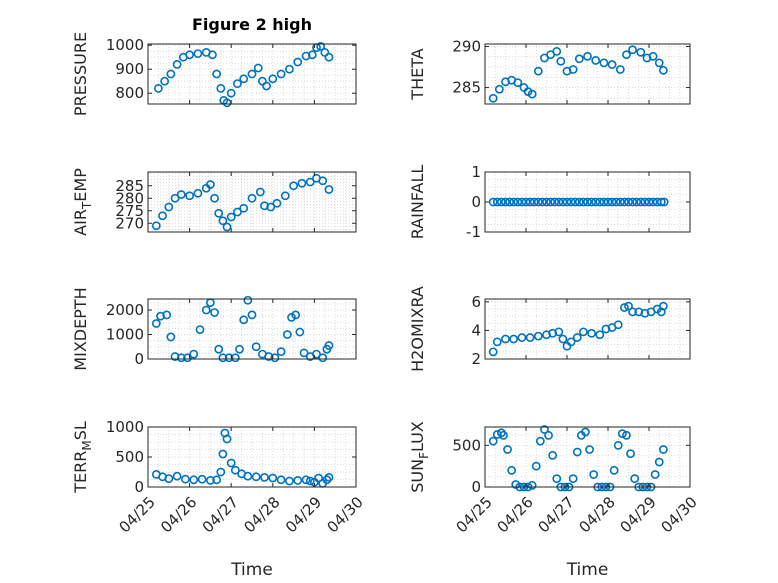 Image resolution: width=778 pixels, height=583 pixels. Describe the element at coordinates (80, 430) in the screenshot. I see `y-axis-label-part: SL` at that location.